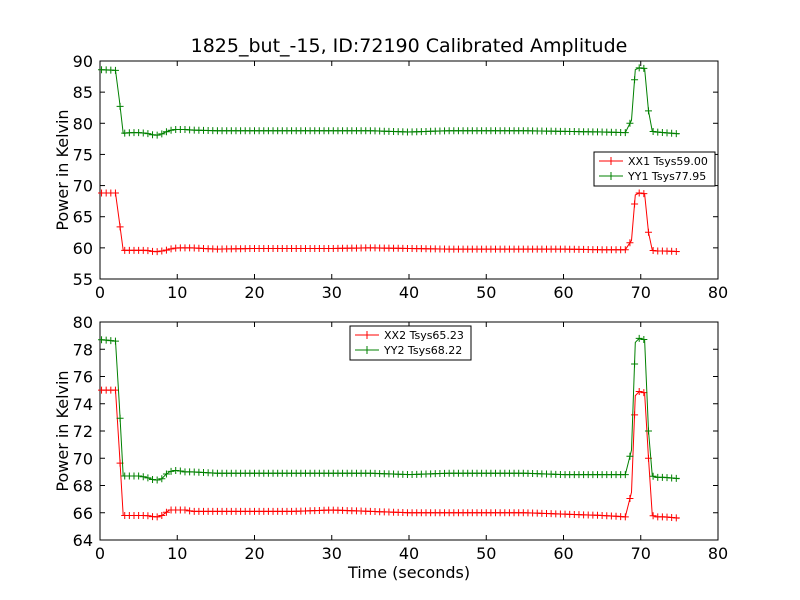  Describe the element at coordinates (83, 349) in the screenshot. I see `y-tick-label: 78` at that location.